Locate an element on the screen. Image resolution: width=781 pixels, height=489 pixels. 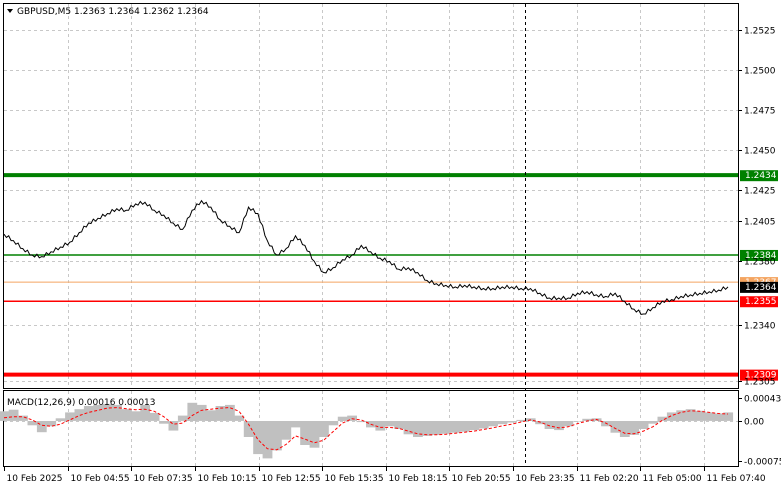
macd-indicator is located at coordinates (367, 430).